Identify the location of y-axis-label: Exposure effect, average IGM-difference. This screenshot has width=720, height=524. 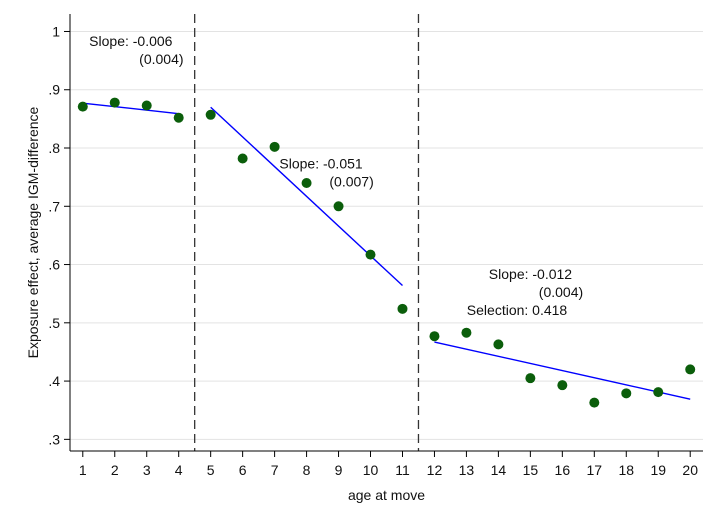
(33, 232).